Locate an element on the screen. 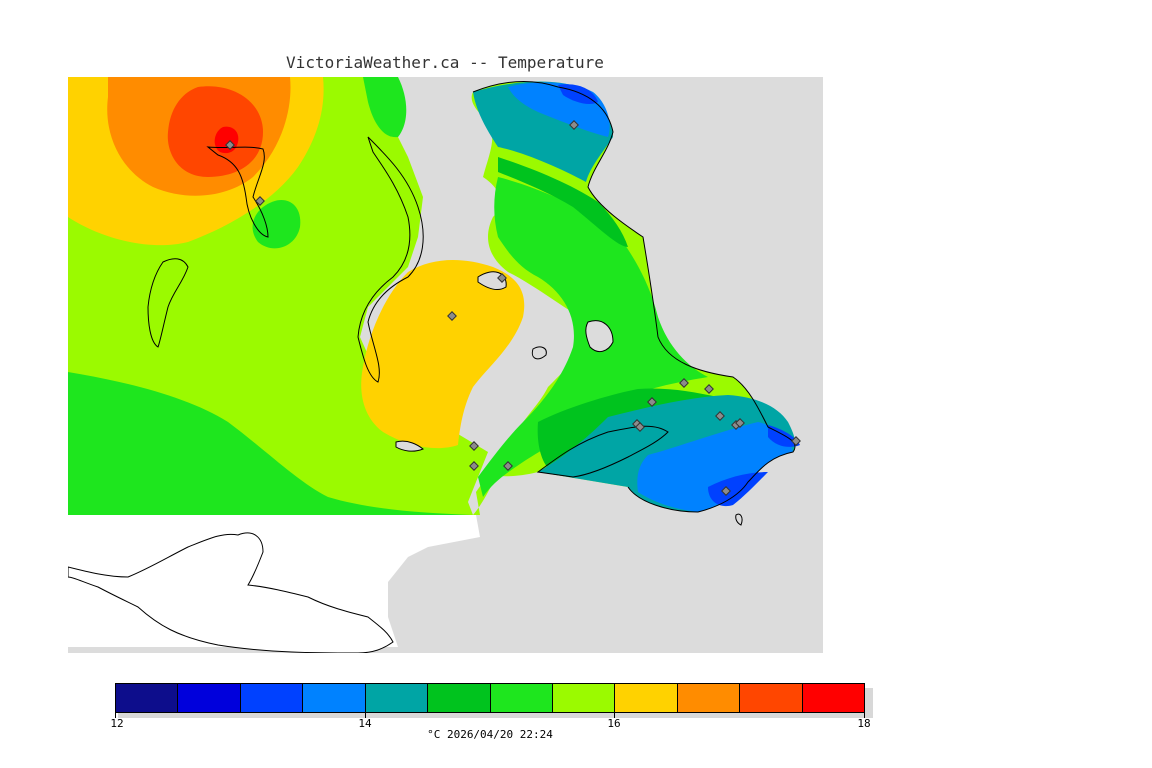  coastline-small-island is located at coordinates (539, 353).